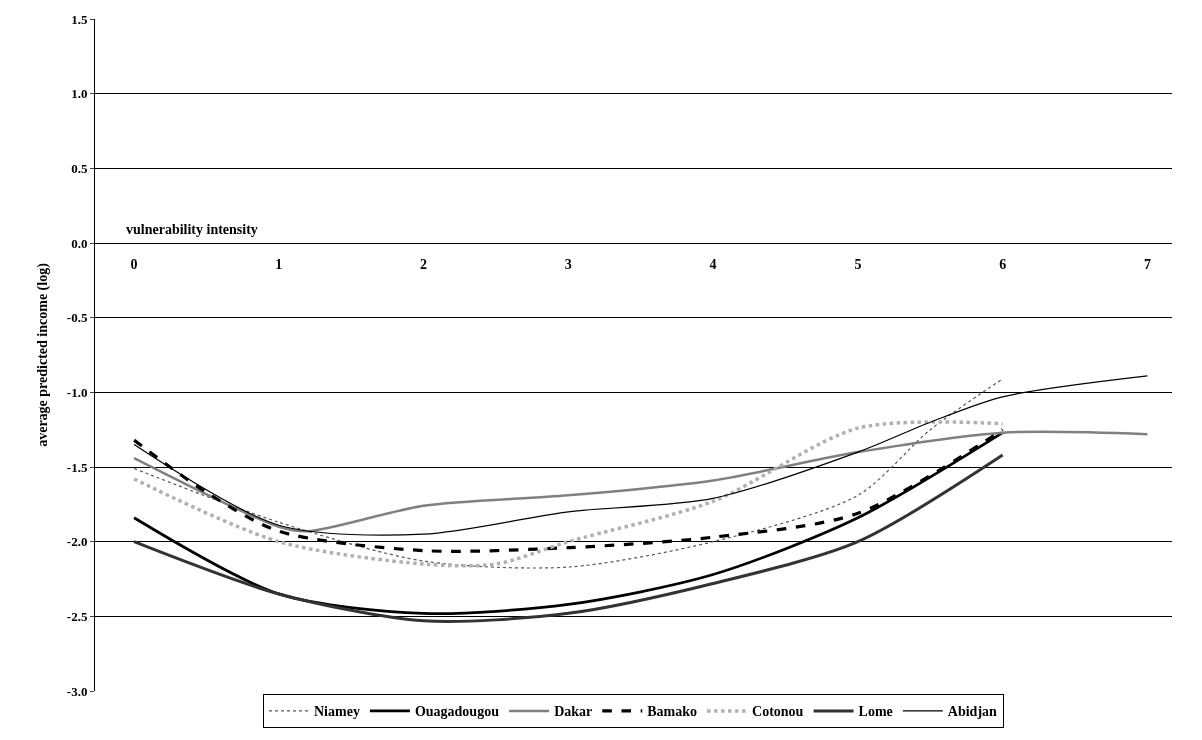 The width and height of the screenshot is (1202, 740). What do you see at coordinates (1147, 264) in the screenshot?
I see `x-tick-label: 7` at bounding box center [1147, 264].